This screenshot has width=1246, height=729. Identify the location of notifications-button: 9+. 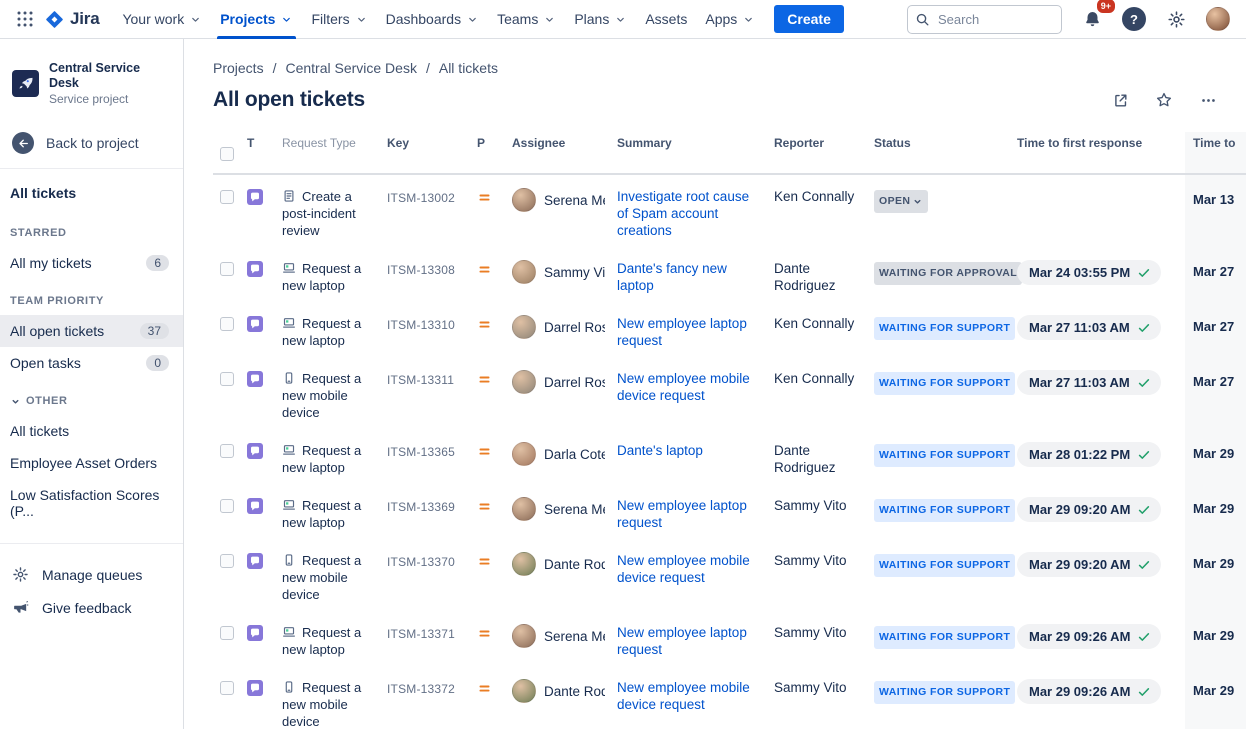
(1097, 17).